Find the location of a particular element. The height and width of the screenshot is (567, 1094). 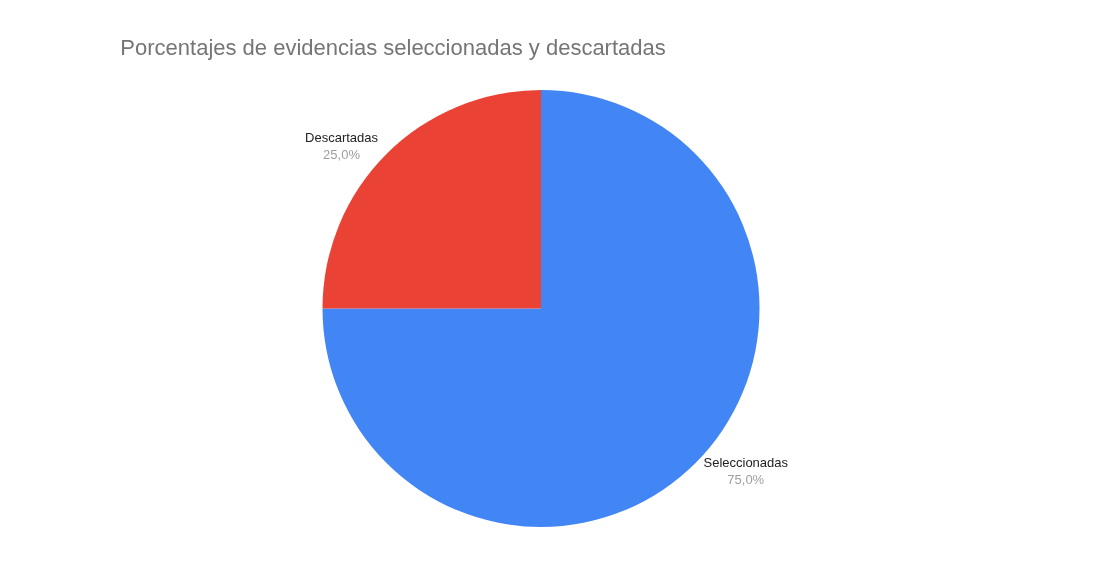

chart-title: Porcentajes de evidencias seleccionadas y descartadas is located at coordinates (393, 48).